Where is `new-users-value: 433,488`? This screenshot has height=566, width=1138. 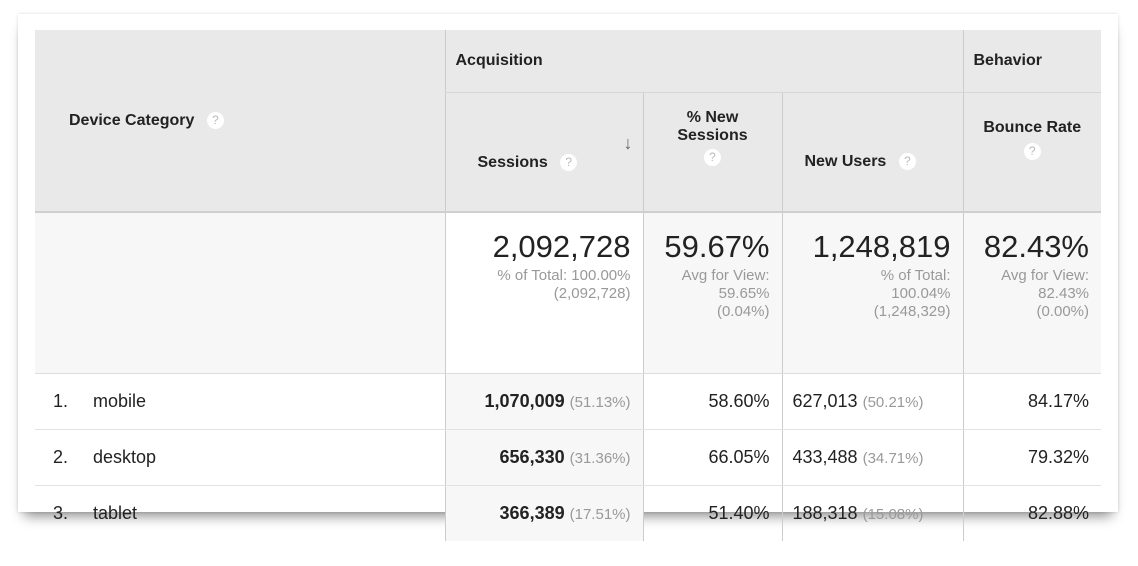 new-users-value: 433,488 is located at coordinates (825, 457).